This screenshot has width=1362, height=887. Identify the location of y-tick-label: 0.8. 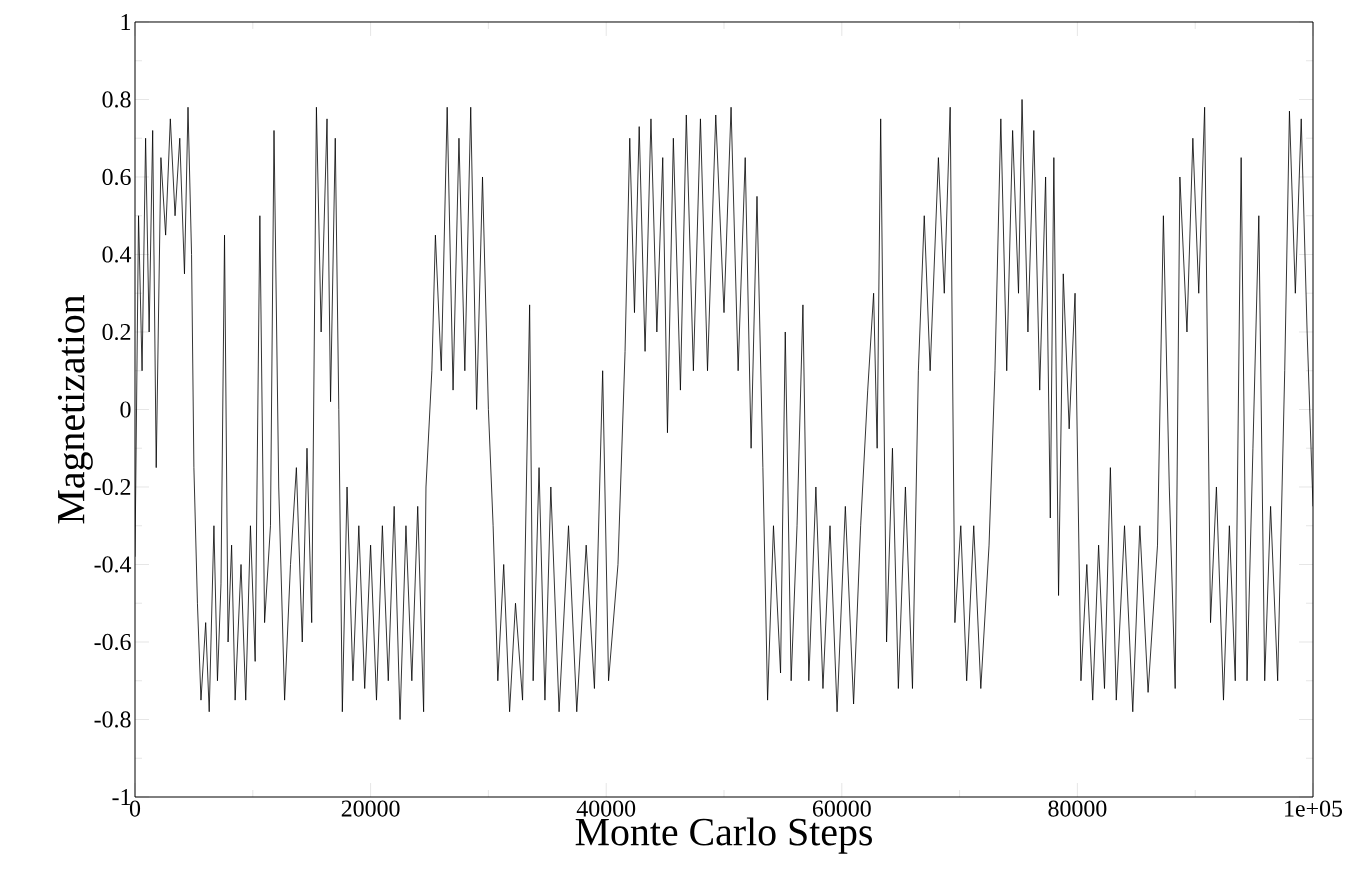
(116, 99).